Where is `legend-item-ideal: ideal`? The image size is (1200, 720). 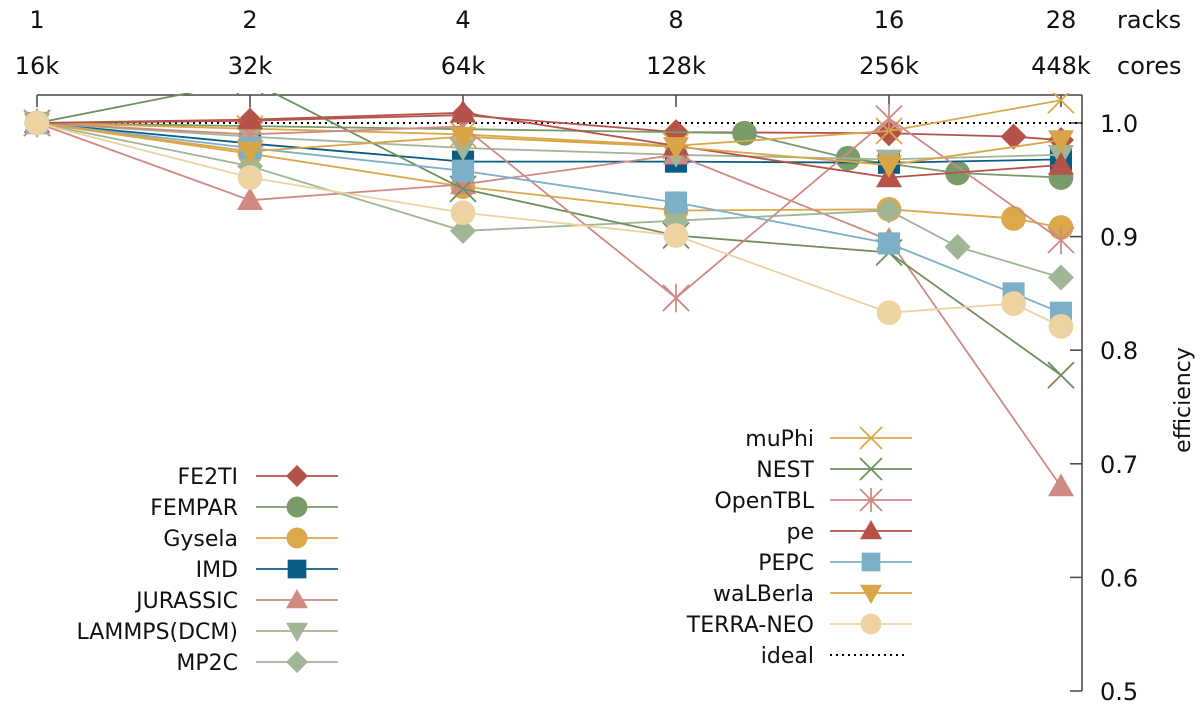
legend-item-ideal: ideal is located at coordinates (833, 656).